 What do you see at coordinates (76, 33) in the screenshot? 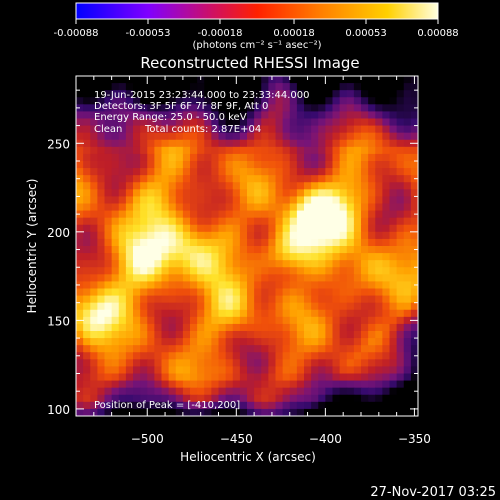
I see `colorbar-tick-label: -0.00088` at bounding box center [76, 33].